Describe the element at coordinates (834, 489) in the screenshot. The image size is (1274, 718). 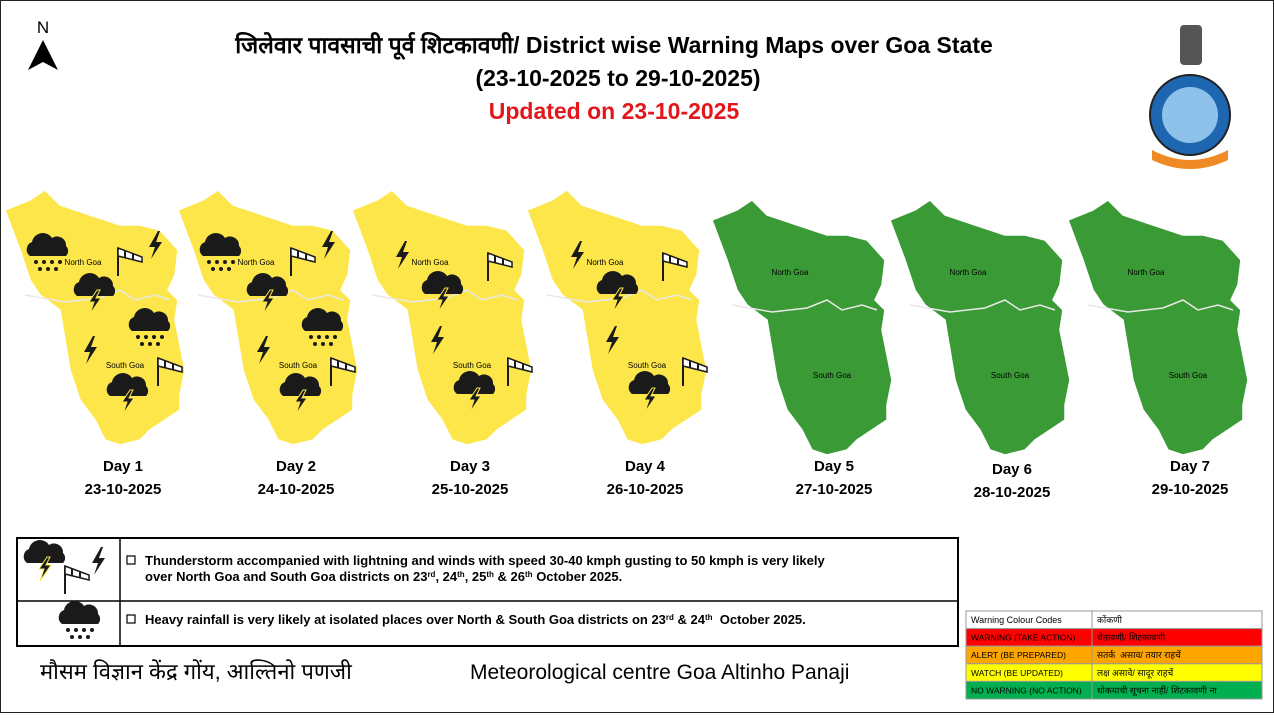
I see `date-label: 27-10-2025` at that location.